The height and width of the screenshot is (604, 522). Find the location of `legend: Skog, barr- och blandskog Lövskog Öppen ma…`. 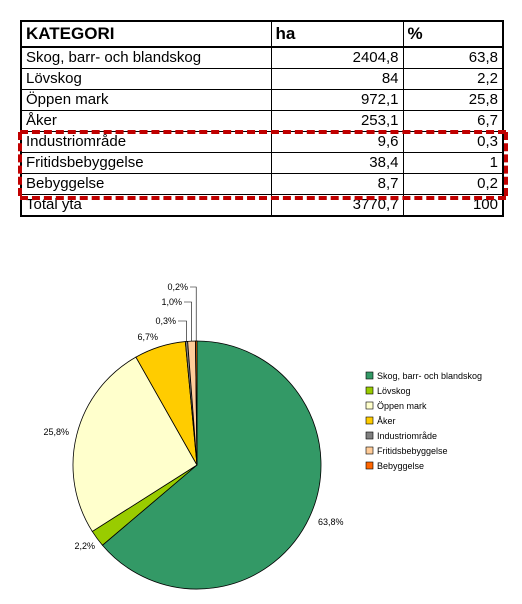

legend: Skog, barr- och blandskog Lövskog Öppen ma… is located at coordinates (423, 421).